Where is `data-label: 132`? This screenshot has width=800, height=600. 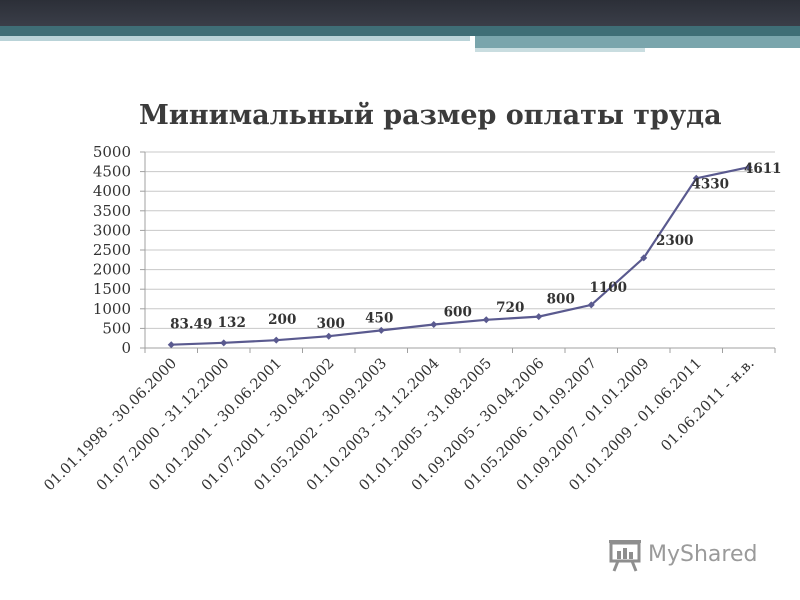
data-label: 132 is located at coordinates (232, 323).